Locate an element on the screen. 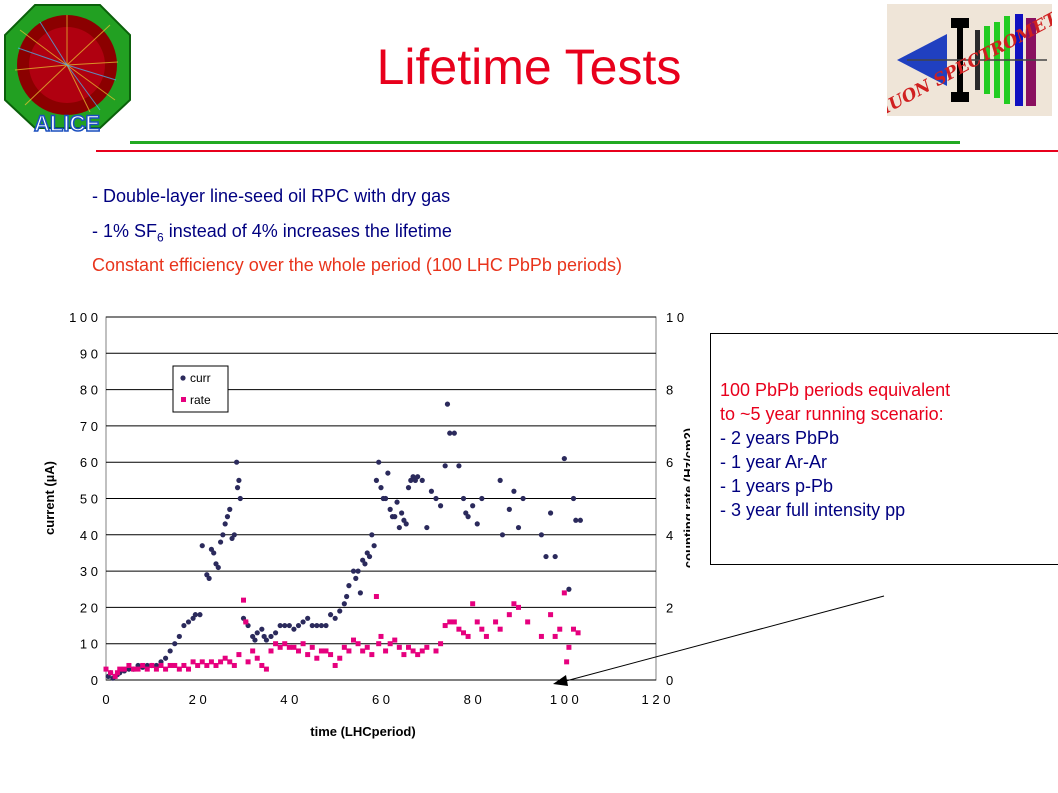  y-tick-label: 9 0 is located at coordinates (89, 353).